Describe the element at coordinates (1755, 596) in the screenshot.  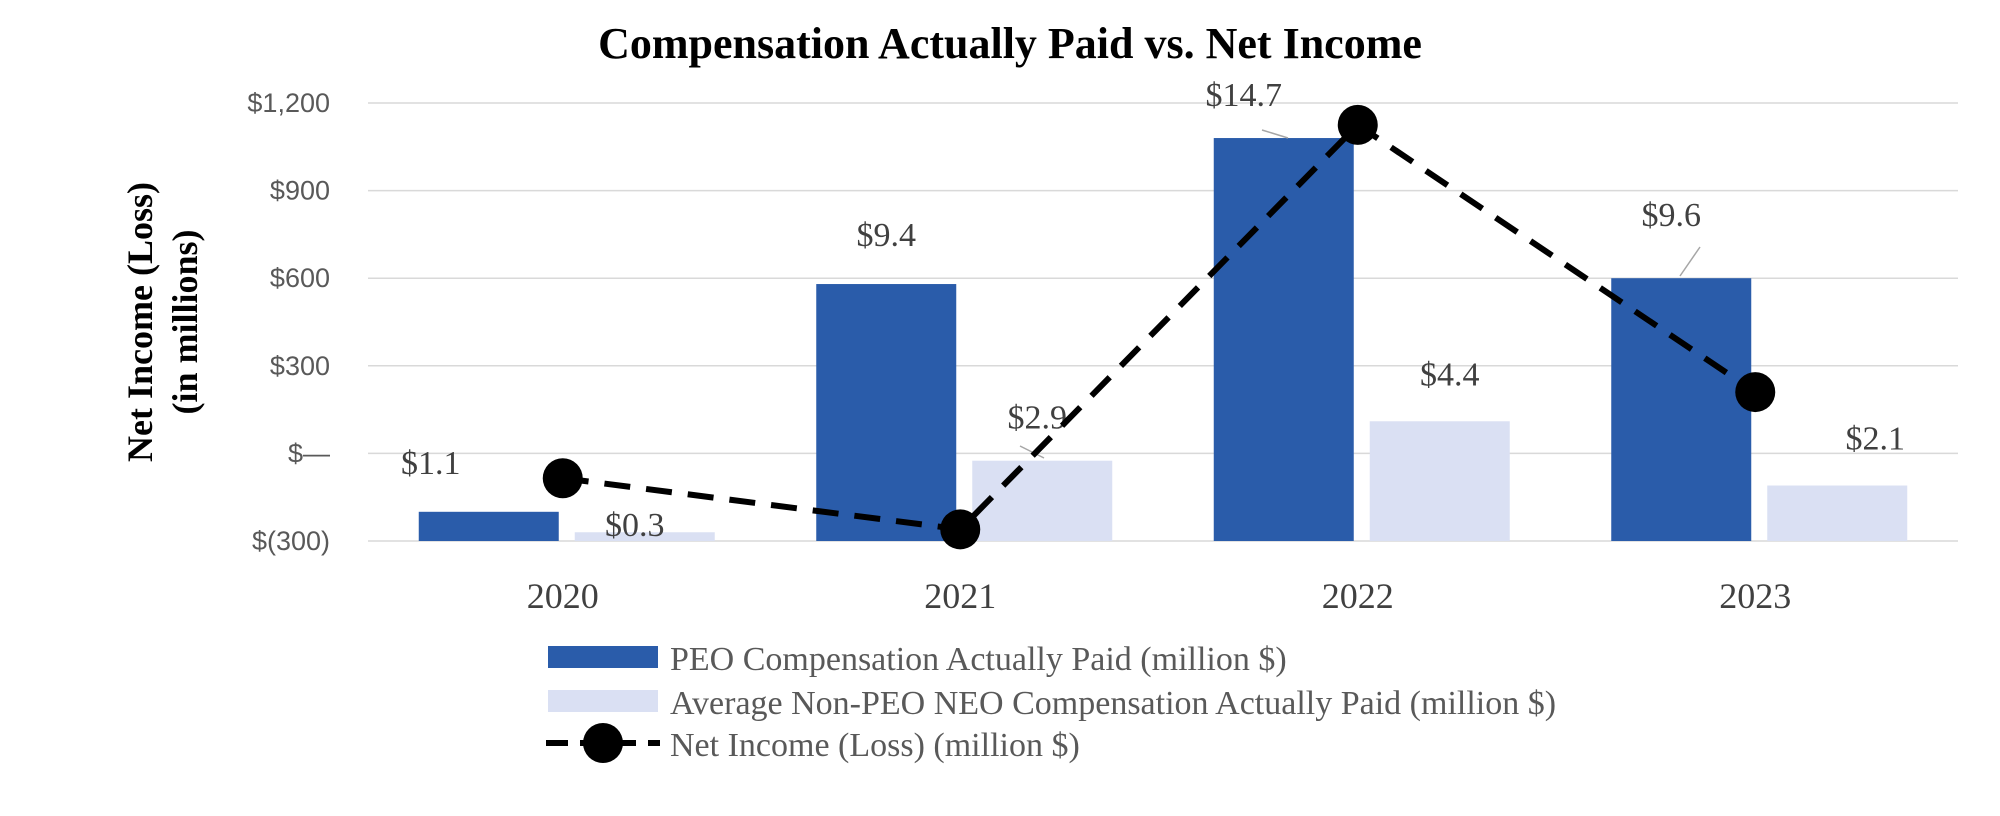
I see `x-tick-label: 2023` at that location.